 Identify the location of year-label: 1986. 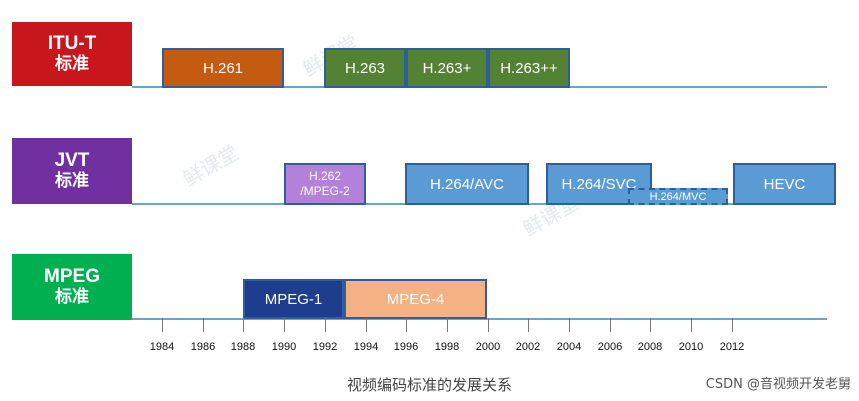
(203, 347).